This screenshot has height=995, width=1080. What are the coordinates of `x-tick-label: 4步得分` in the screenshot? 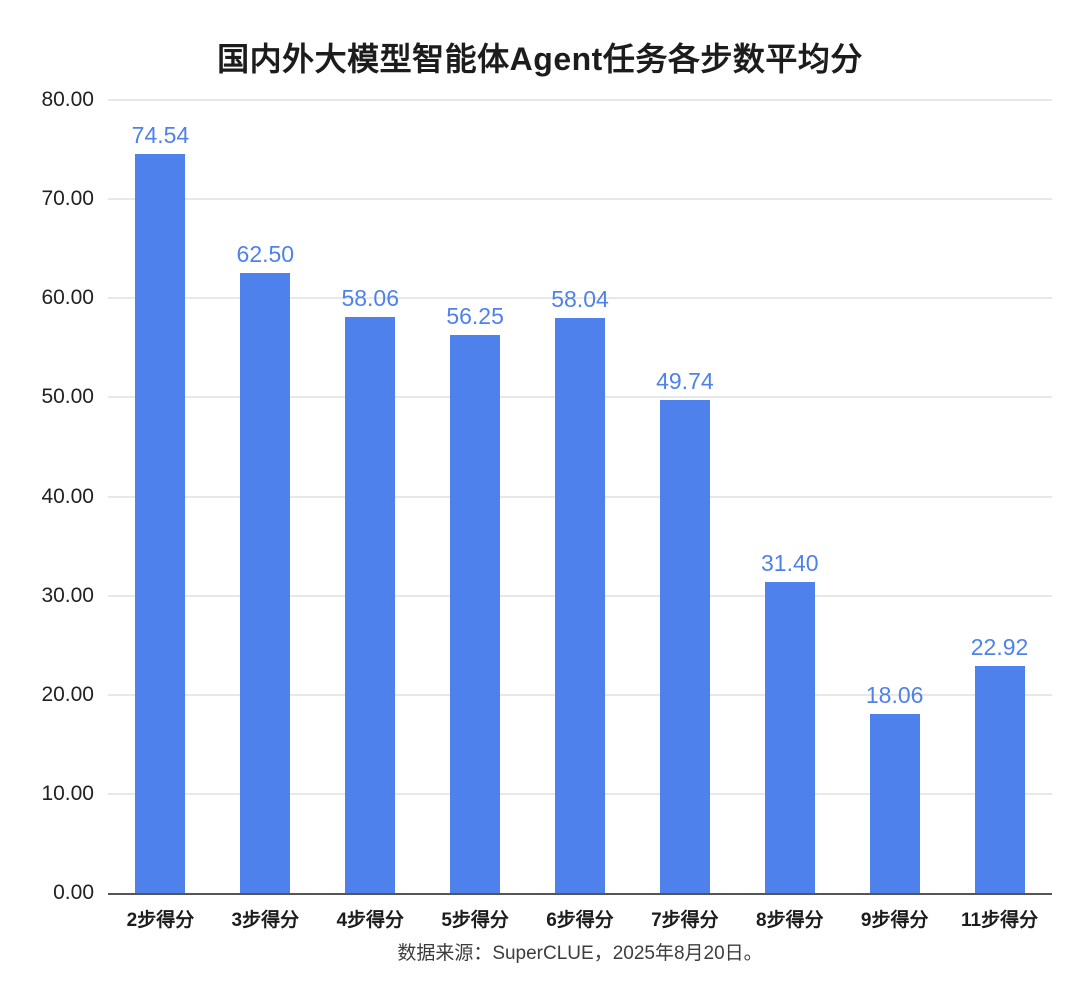 It's located at (370, 920).